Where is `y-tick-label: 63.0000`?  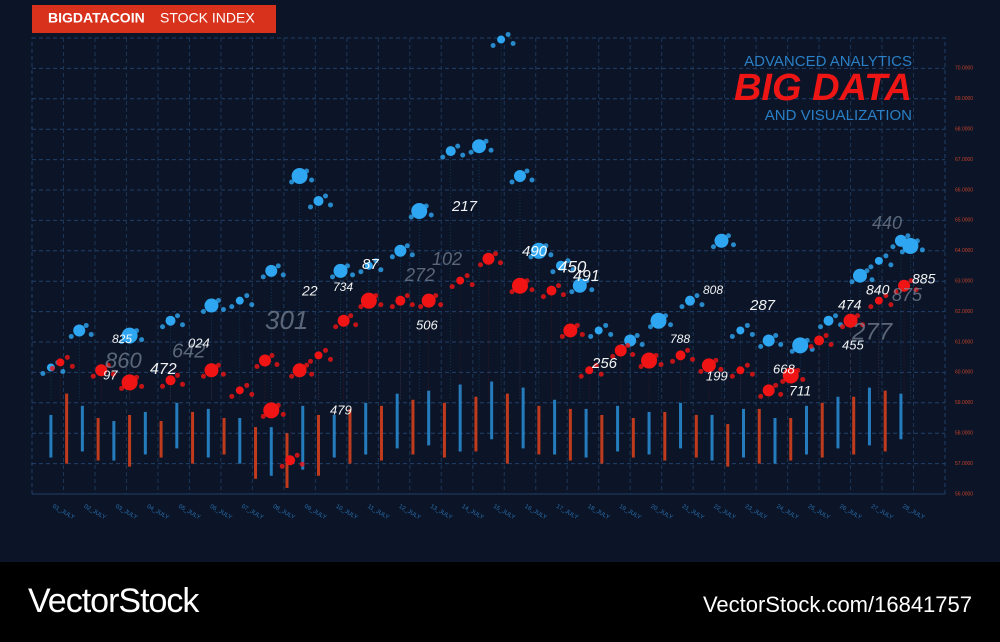
y-tick-label: 63.0000 is located at coordinates (964, 282).